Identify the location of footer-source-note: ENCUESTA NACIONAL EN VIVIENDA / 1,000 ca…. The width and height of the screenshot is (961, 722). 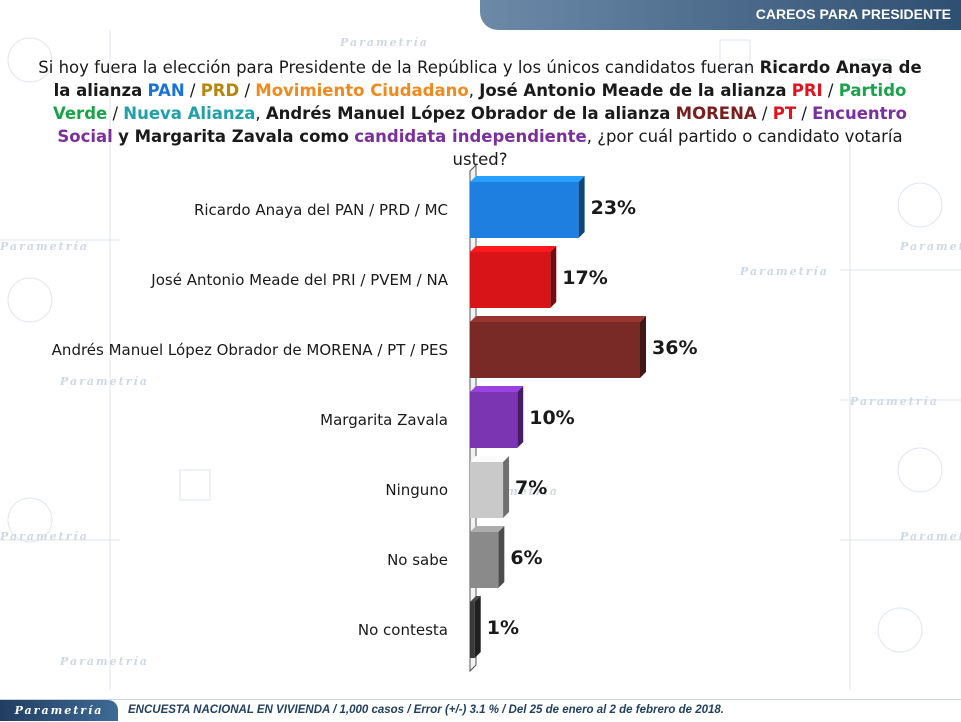
(426, 710).